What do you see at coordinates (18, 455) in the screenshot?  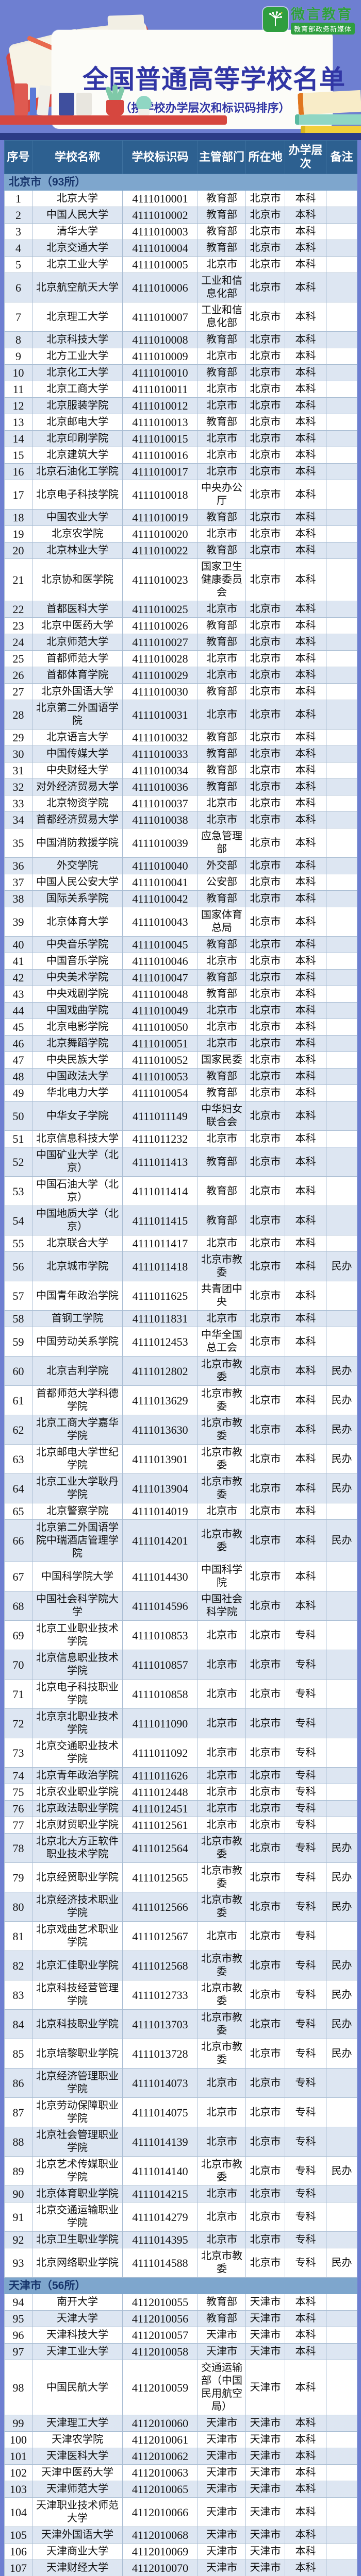 I see `cell-num: 15` at bounding box center [18, 455].